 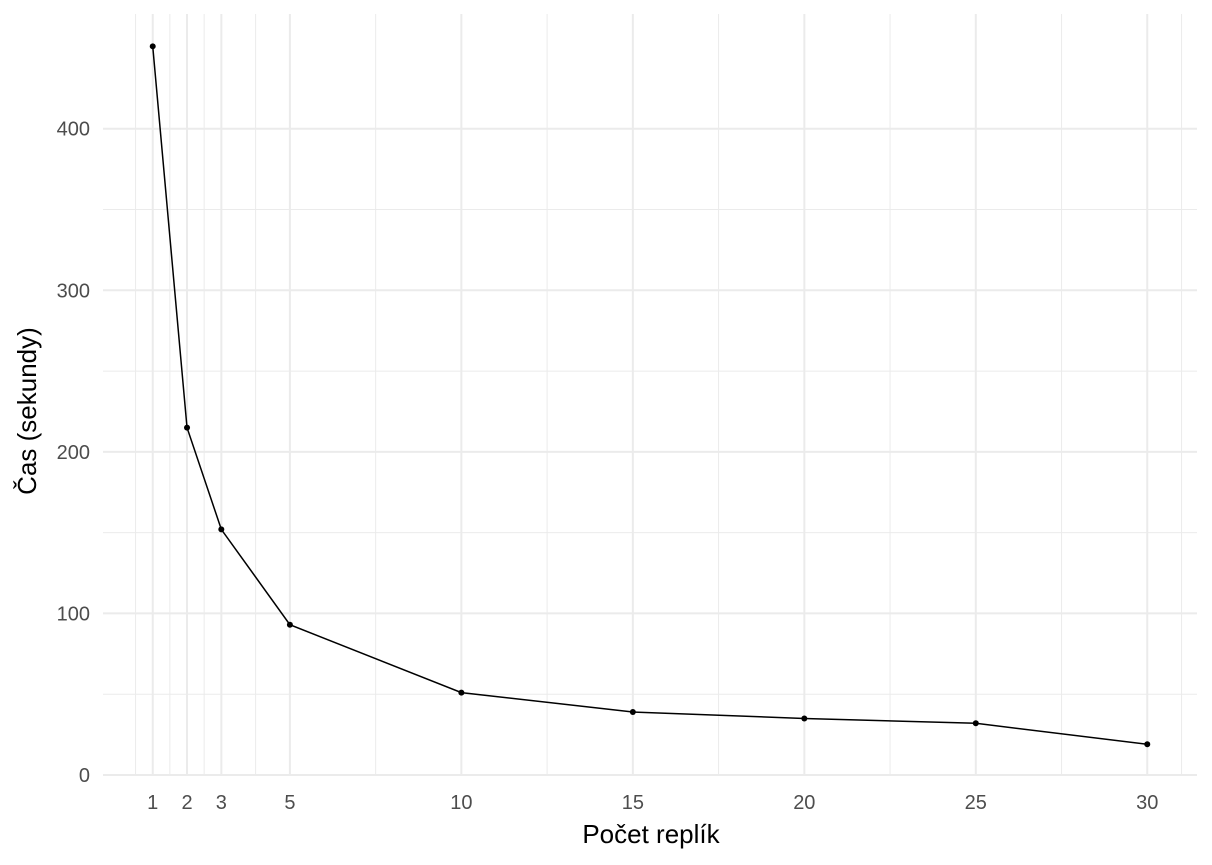 What do you see at coordinates (84, 776) in the screenshot?
I see `y-tick-label: 0` at bounding box center [84, 776].